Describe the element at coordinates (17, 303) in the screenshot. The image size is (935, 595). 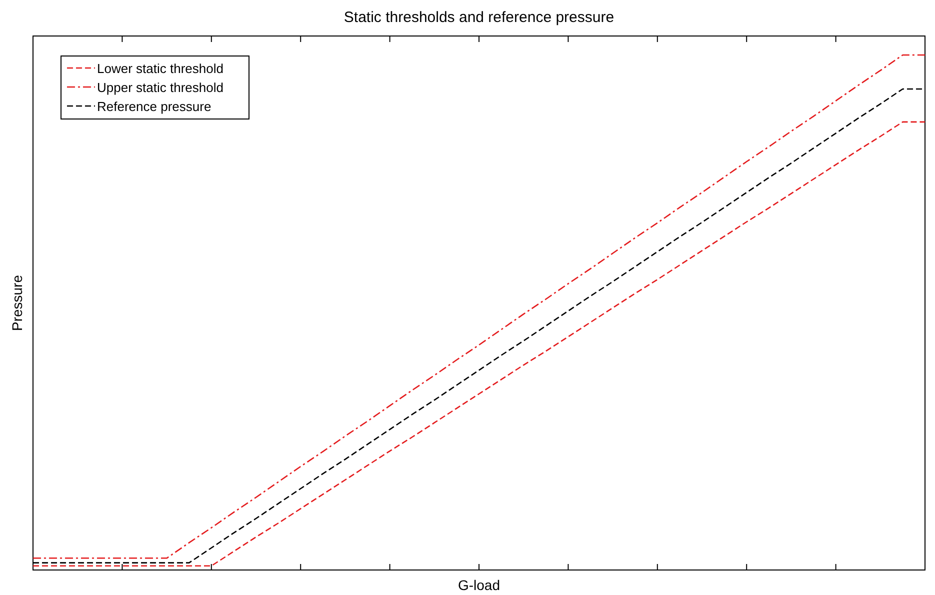
I see `y-axis-title: Pressure` at that location.